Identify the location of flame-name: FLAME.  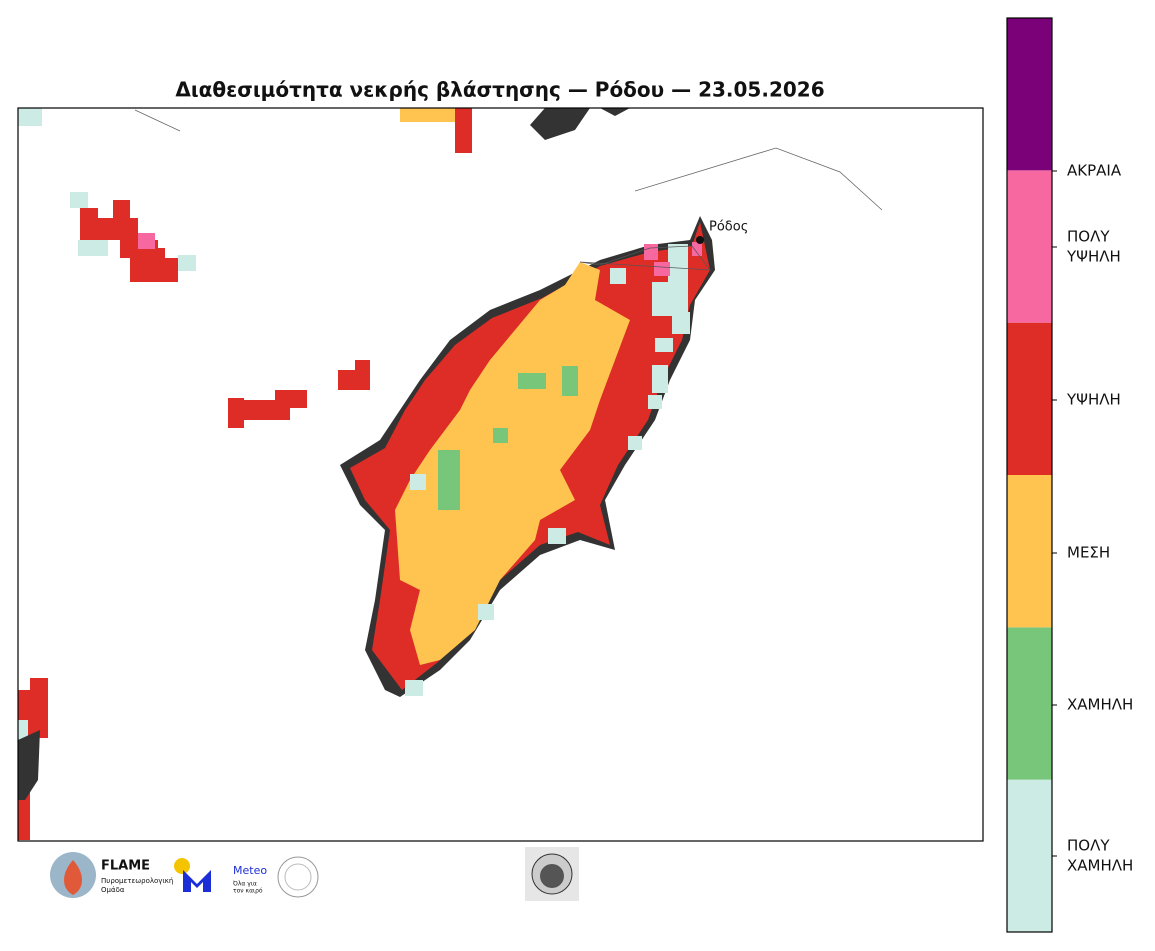
(125, 866).